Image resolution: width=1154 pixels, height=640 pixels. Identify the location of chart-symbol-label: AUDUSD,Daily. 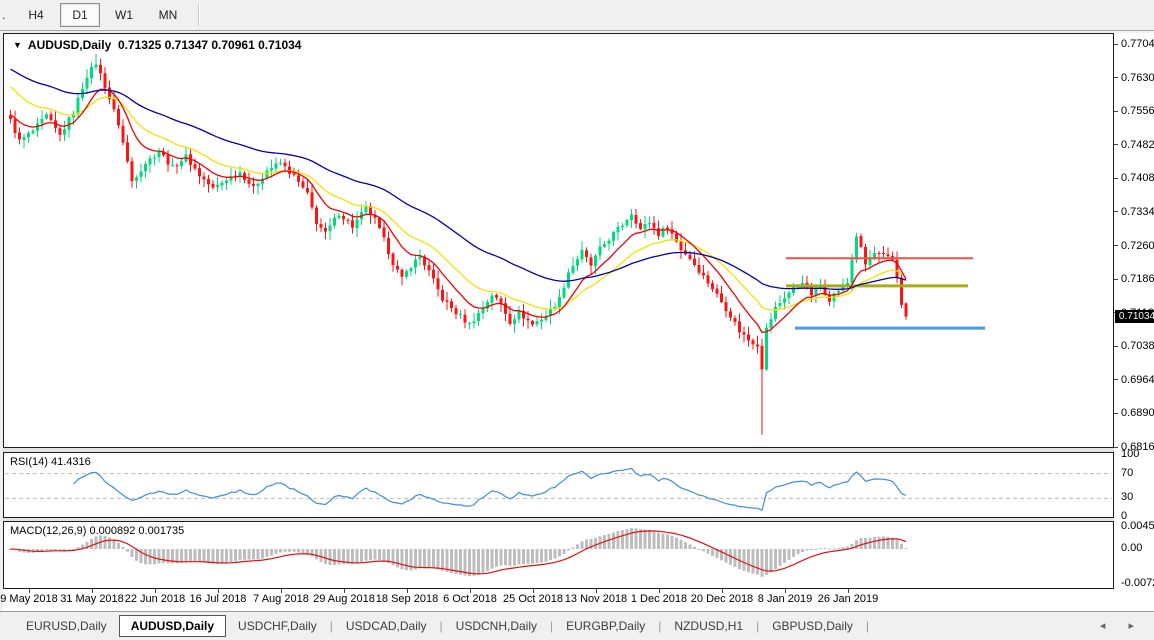
(69, 45).